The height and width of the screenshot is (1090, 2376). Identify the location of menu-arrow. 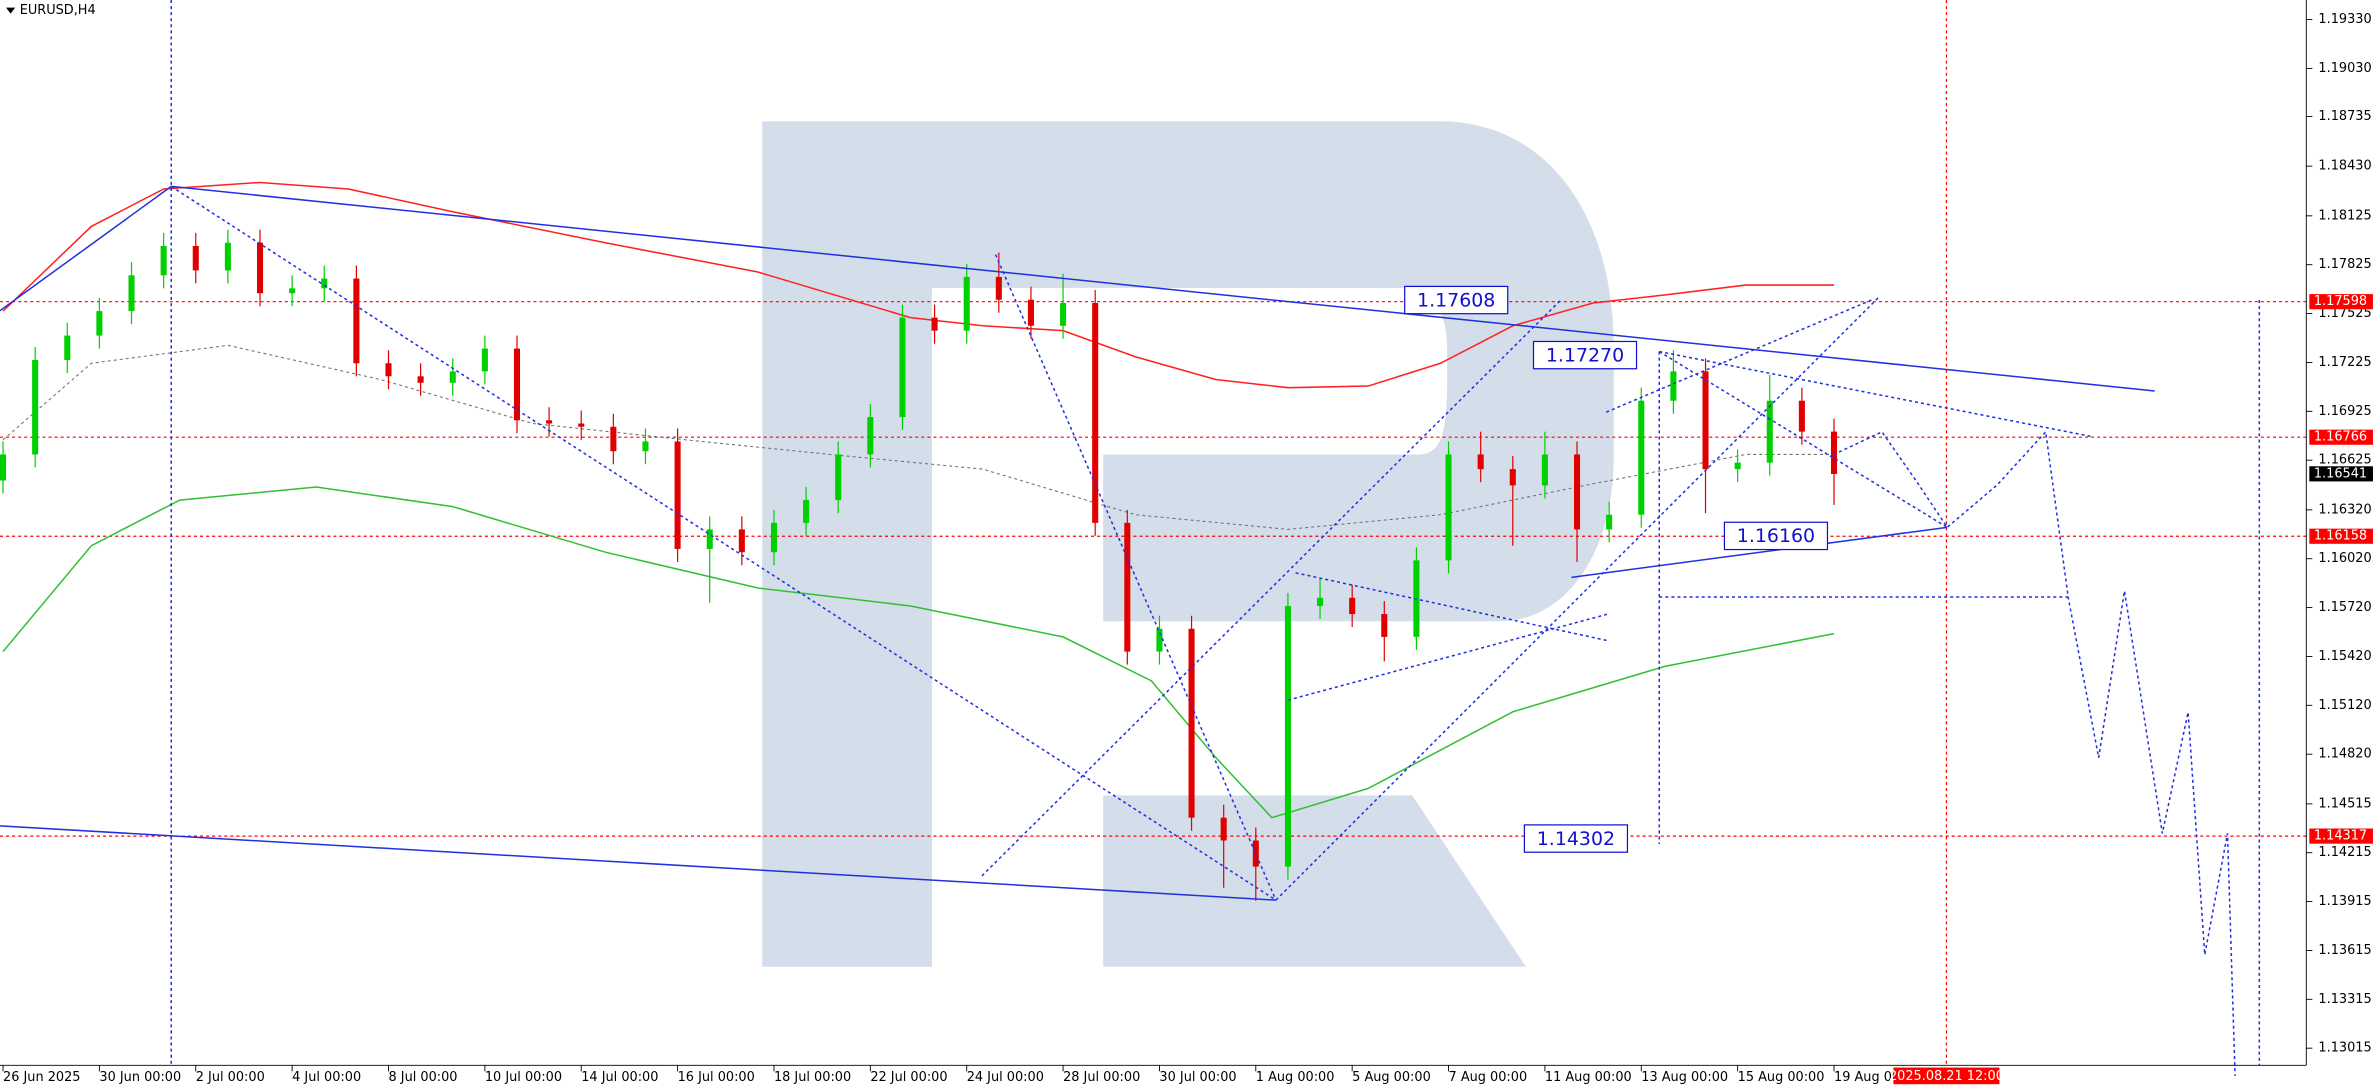
(11, 10).